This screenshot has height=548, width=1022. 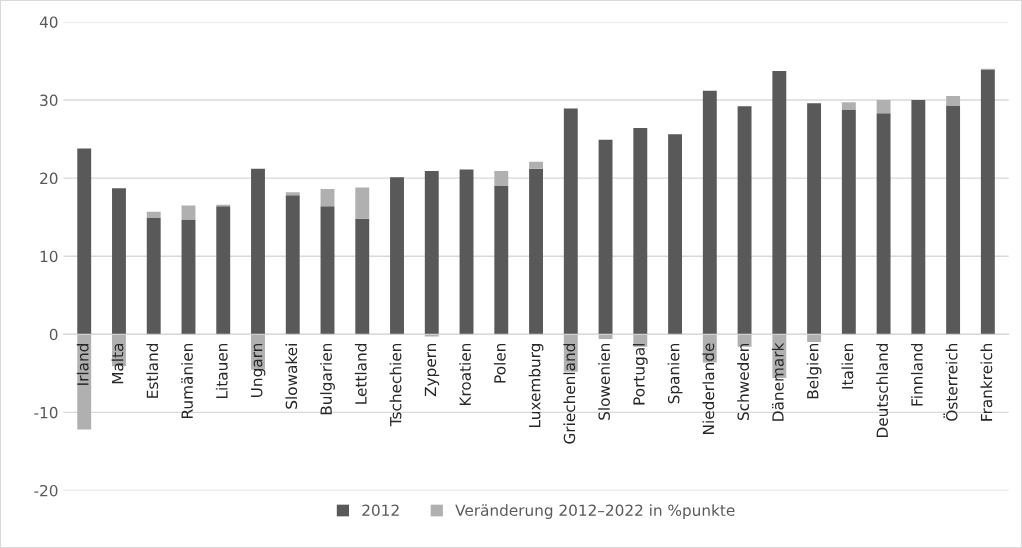 I want to click on y-tick-label: 0, so click(x=53, y=334).